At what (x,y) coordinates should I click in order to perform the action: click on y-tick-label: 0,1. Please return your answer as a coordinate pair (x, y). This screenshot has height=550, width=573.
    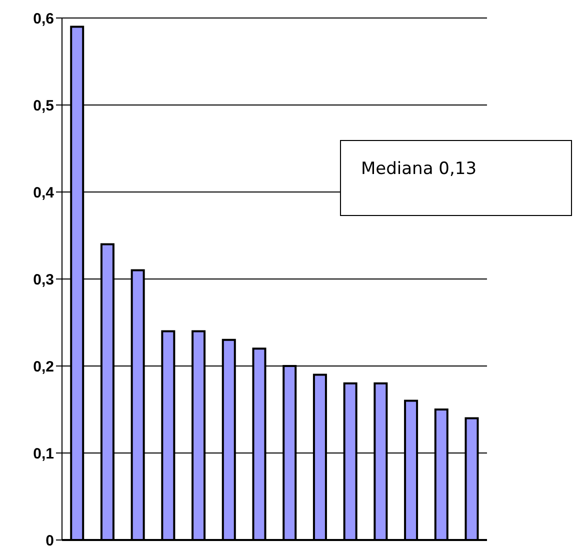
    Looking at the image, I should click on (43, 453).